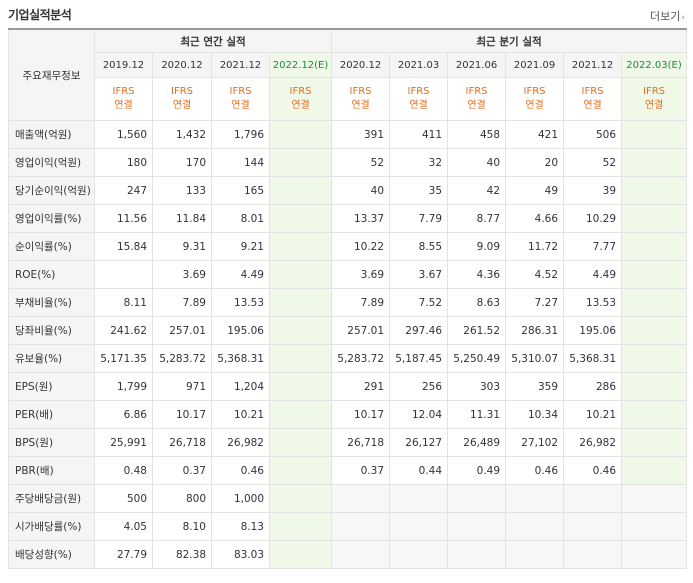 This screenshot has height=583, width=693. I want to click on table-cell: 286.31, so click(535, 330).